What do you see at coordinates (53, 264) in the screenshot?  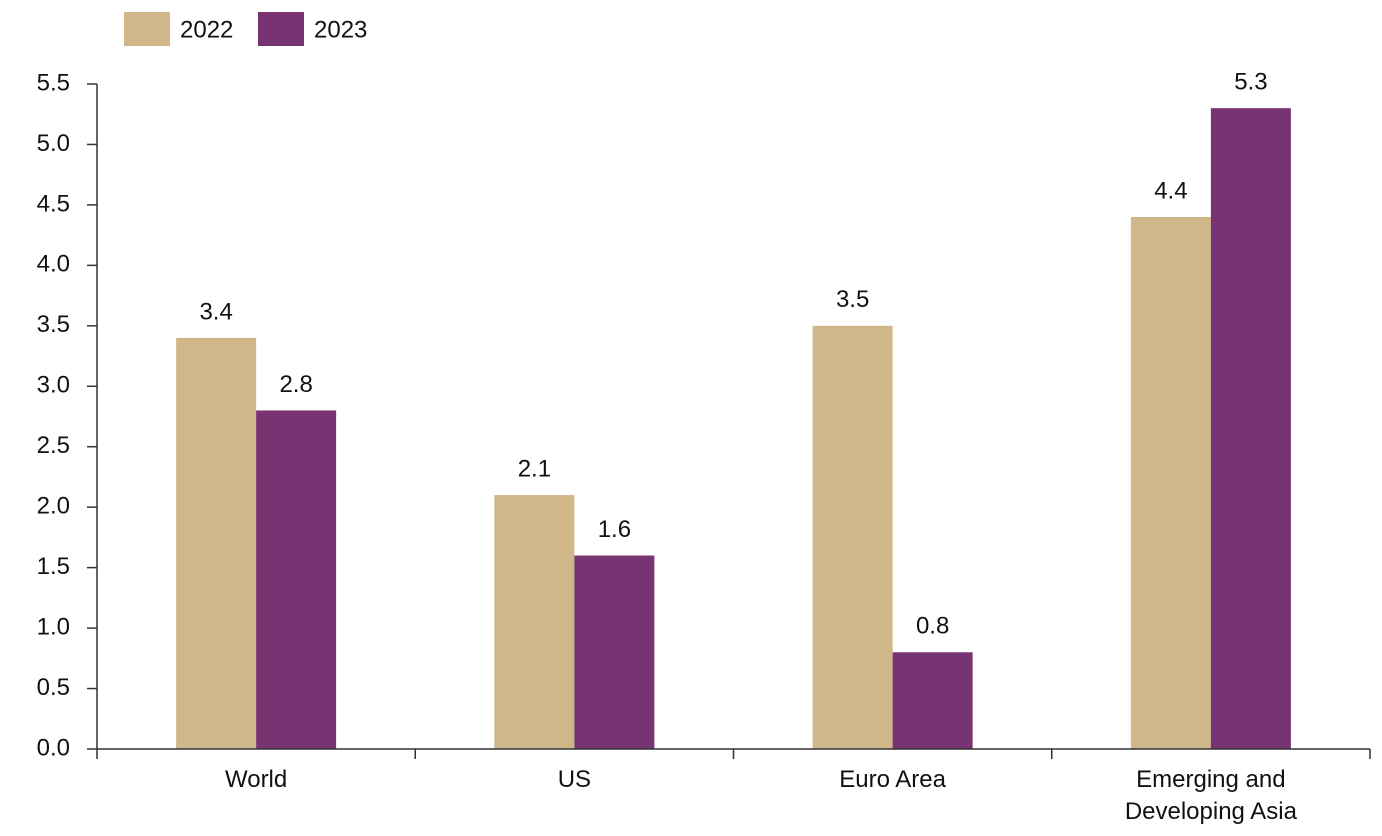 I see `y-tick-label: 4.0` at bounding box center [53, 264].